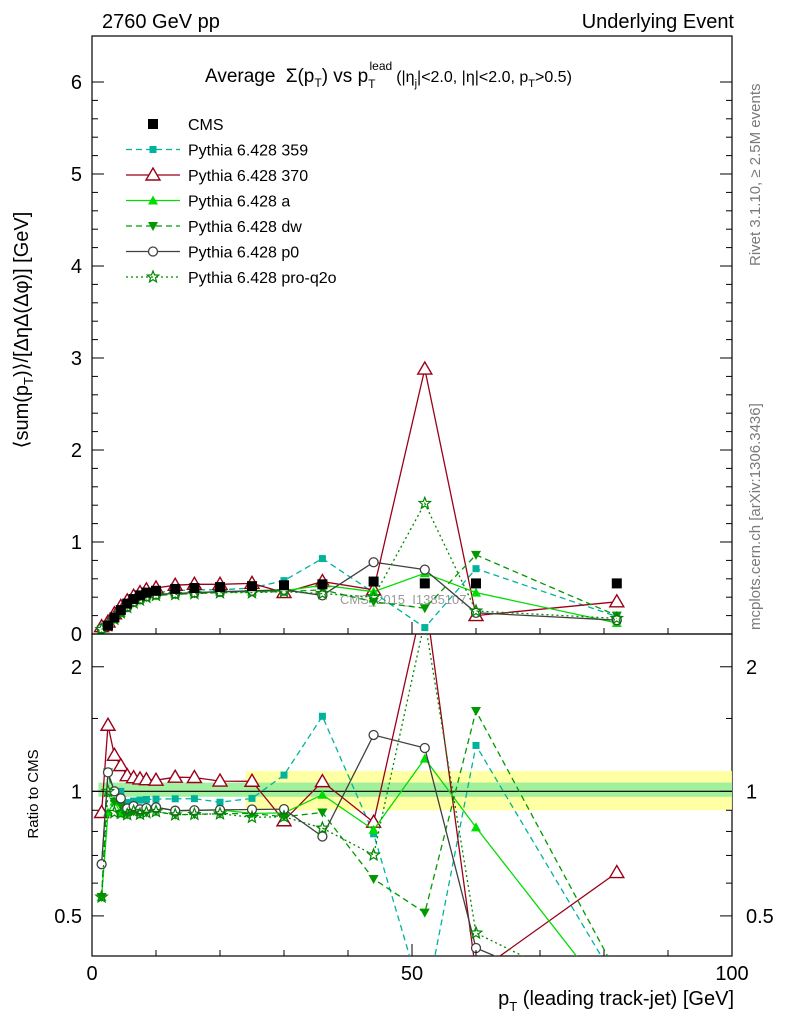 The height and width of the screenshot is (1024, 786). What do you see at coordinates (153, 124) in the screenshot?
I see `legend-marker-cms` at bounding box center [153, 124].